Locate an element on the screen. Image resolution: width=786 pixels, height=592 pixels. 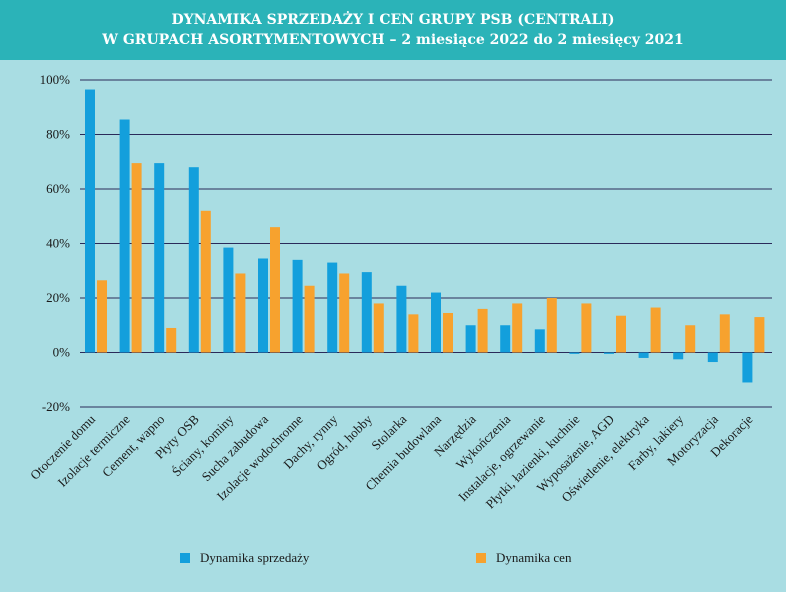
y-tick-label: 60% is located at coordinates (58, 188).